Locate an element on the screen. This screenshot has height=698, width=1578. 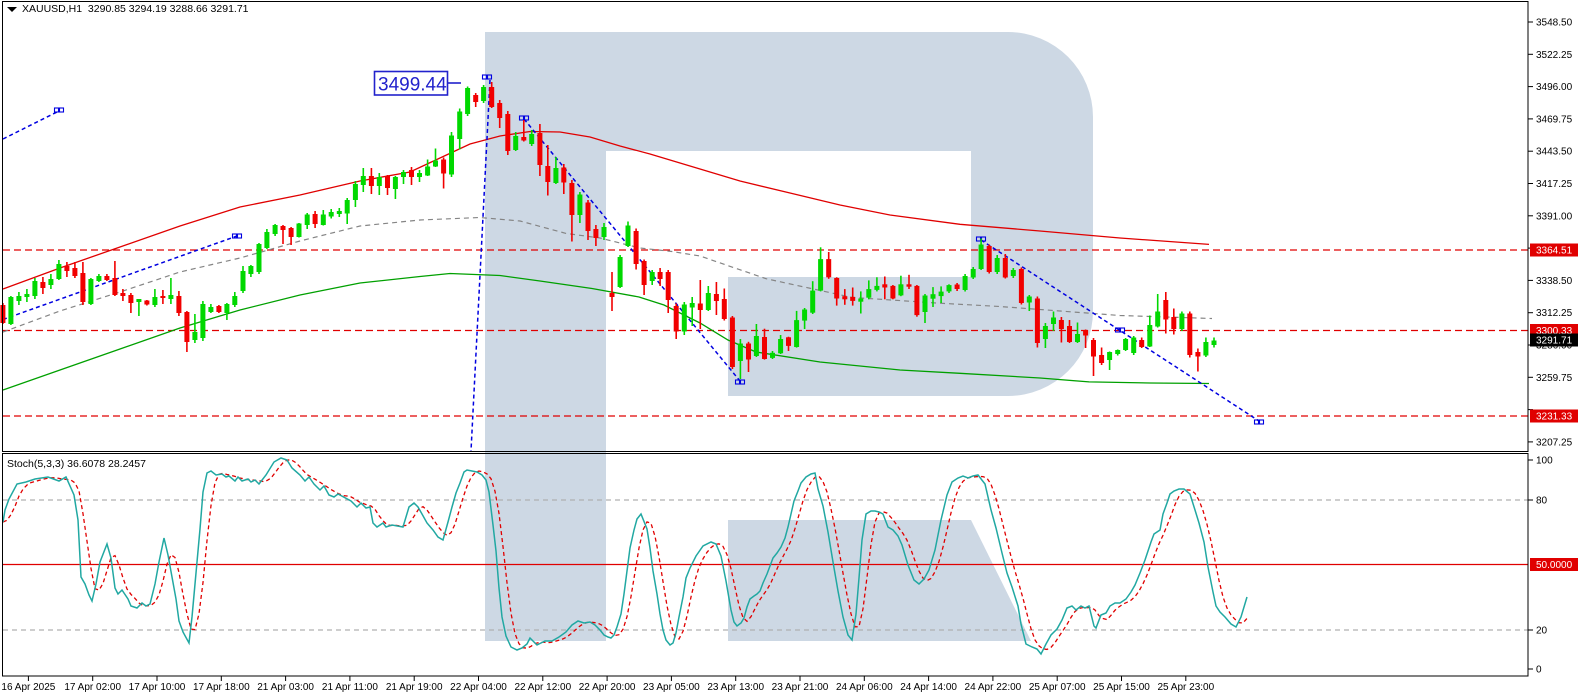
svg-text: 22 Apr 20:00 is located at coordinates (607, 687).